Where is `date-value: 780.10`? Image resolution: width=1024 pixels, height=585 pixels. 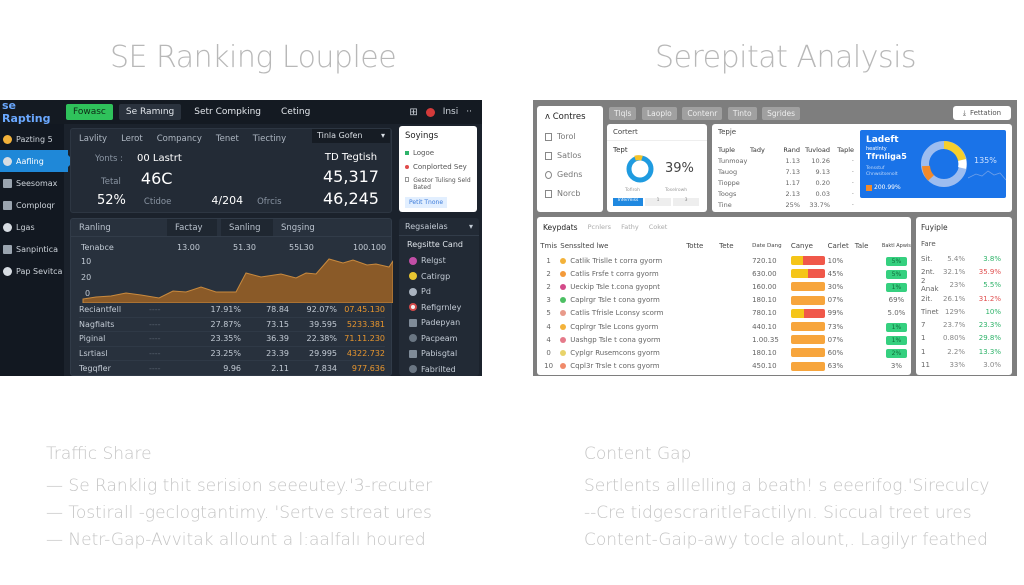
date-value: 780.10 is located at coordinates (764, 313).